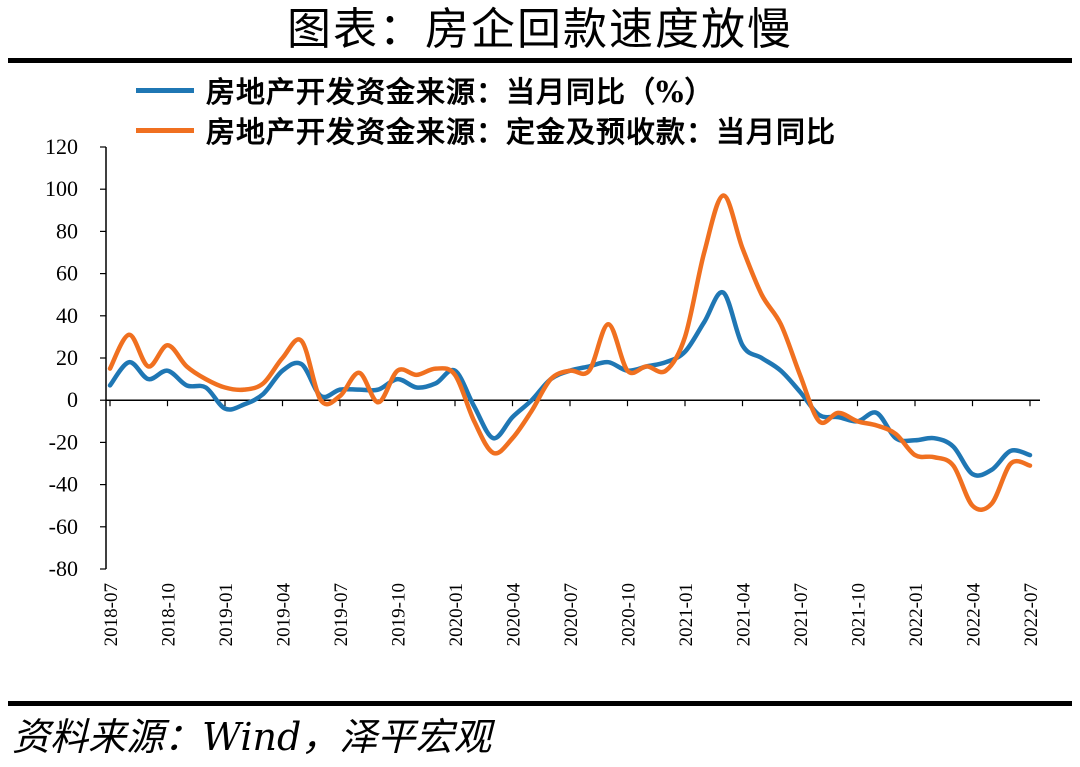 The width and height of the screenshot is (1080, 767). I want to click on y-tick-label: 40, so click(67, 315).